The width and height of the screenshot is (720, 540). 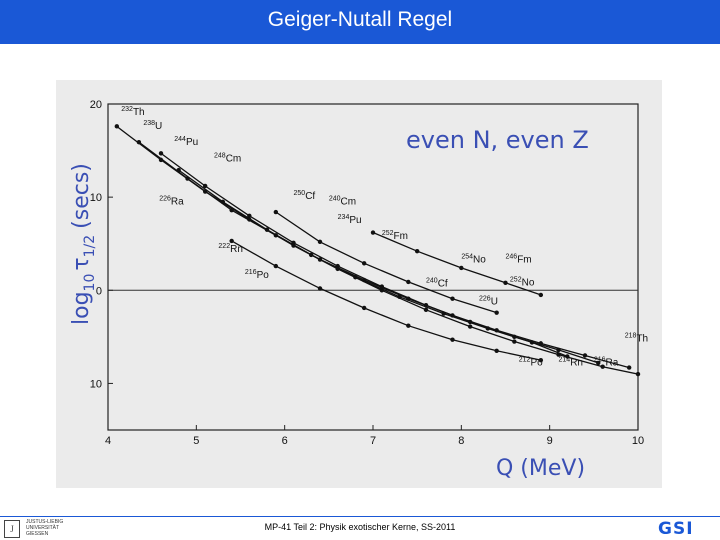 I want to click on nuclide-mass: 240, so click(x=432, y=281).